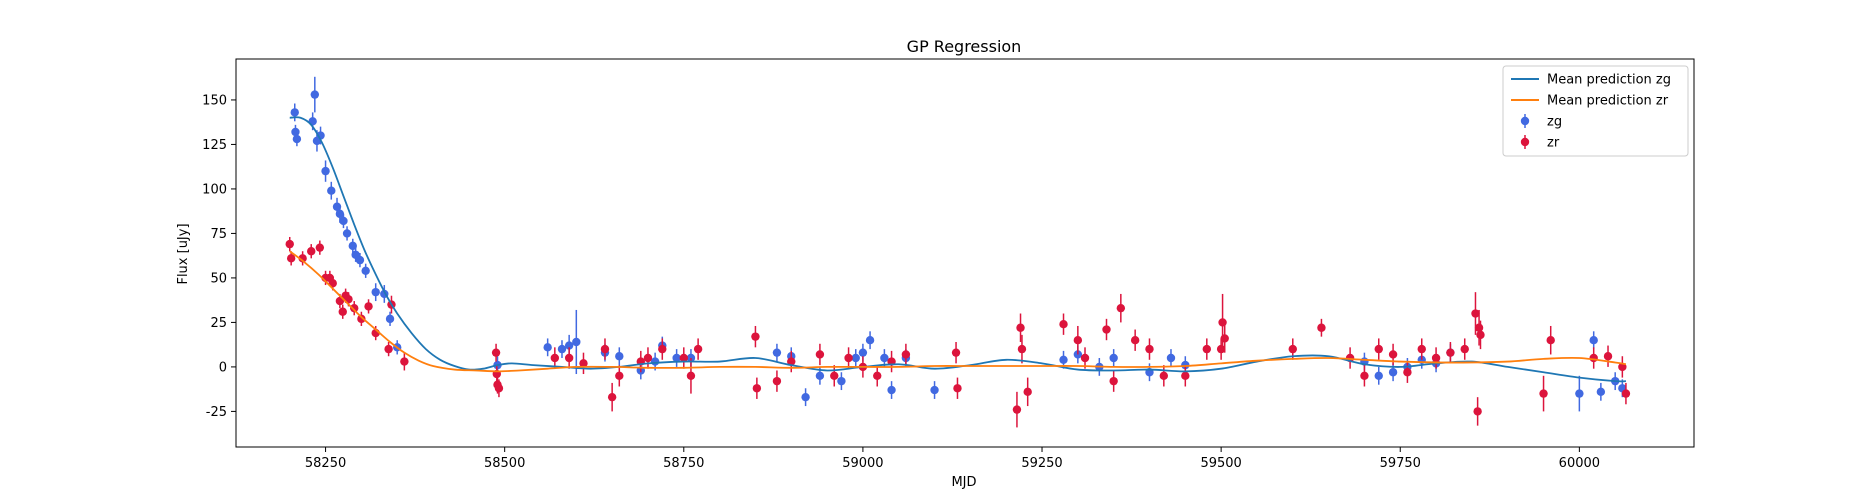 This screenshot has height=500, width=1875. What do you see at coordinates (964, 46) in the screenshot?
I see `chart-title: GP Regression` at bounding box center [964, 46].